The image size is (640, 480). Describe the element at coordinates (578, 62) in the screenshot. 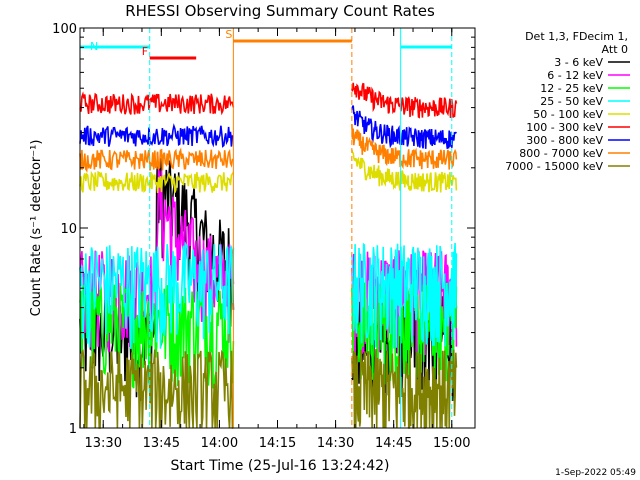

I see `legend-label-0: 3 - 6 keV` at that location.